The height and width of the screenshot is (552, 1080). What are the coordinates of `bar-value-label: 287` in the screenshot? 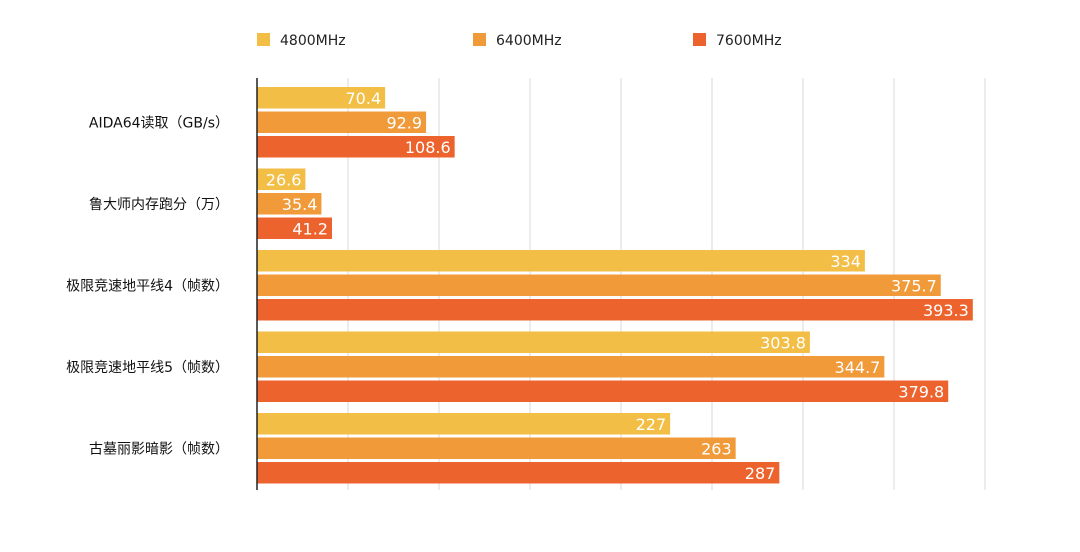 It's located at (760, 473).